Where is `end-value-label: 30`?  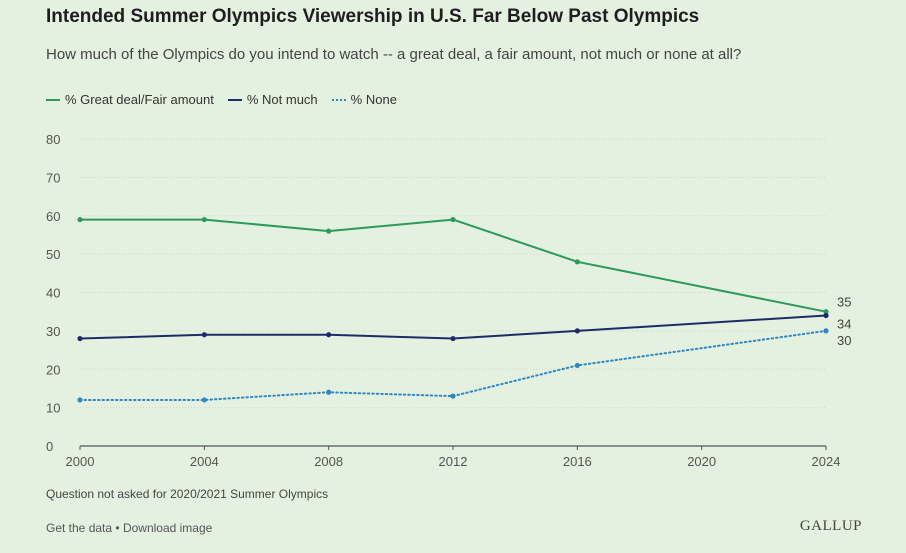 end-value-label: 30 is located at coordinates (844, 340).